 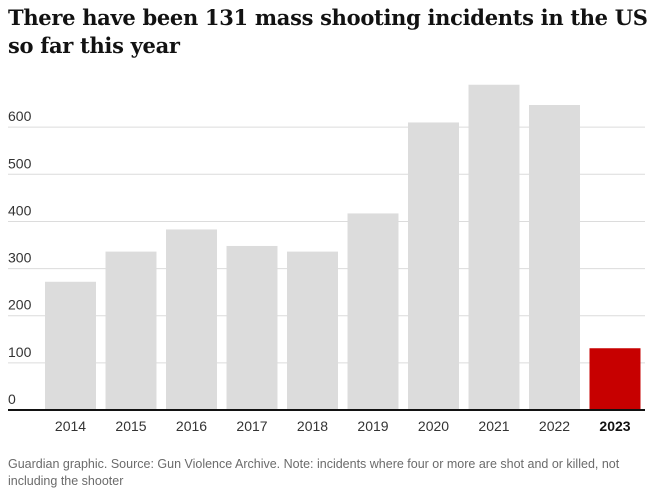 I want to click on y-tick-label: 200, so click(x=20, y=305).